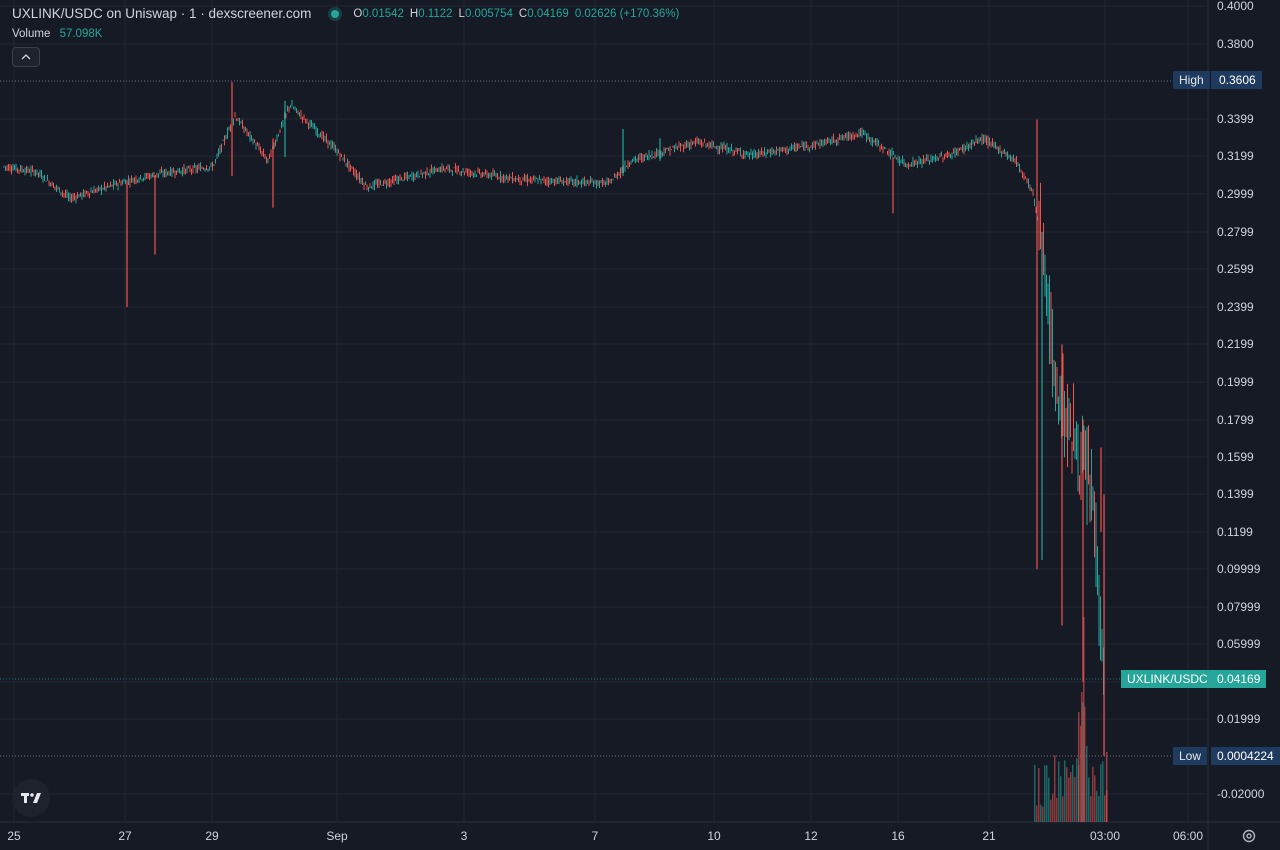  Describe the element at coordinates (595, 836) in the screenshot. I see `x-tick-label: 7` at that location.